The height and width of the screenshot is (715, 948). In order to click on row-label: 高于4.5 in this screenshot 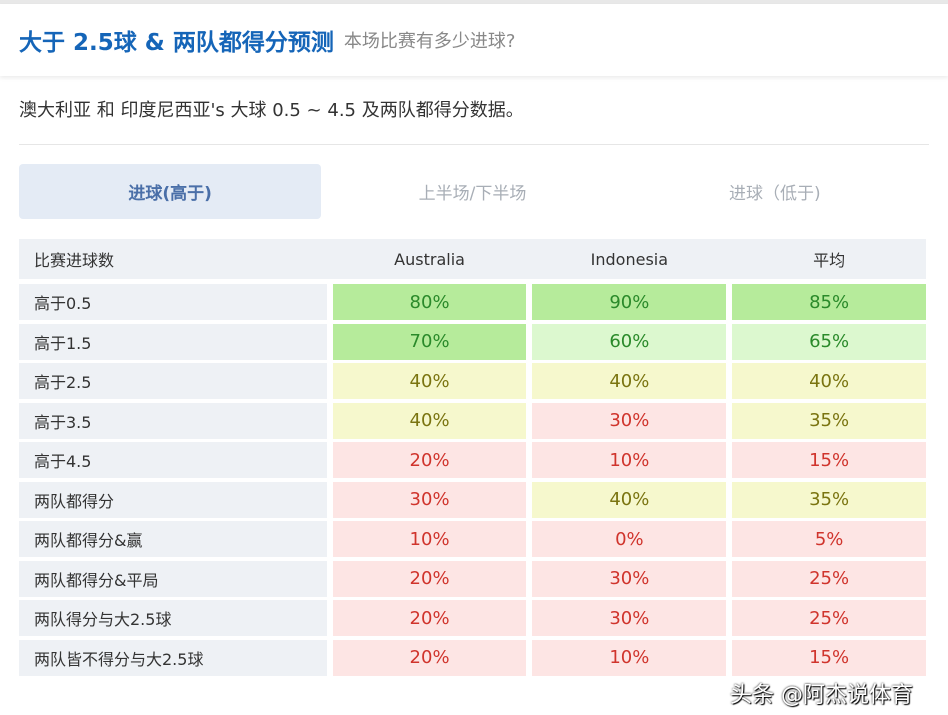, I will do `click(173, 460)`.